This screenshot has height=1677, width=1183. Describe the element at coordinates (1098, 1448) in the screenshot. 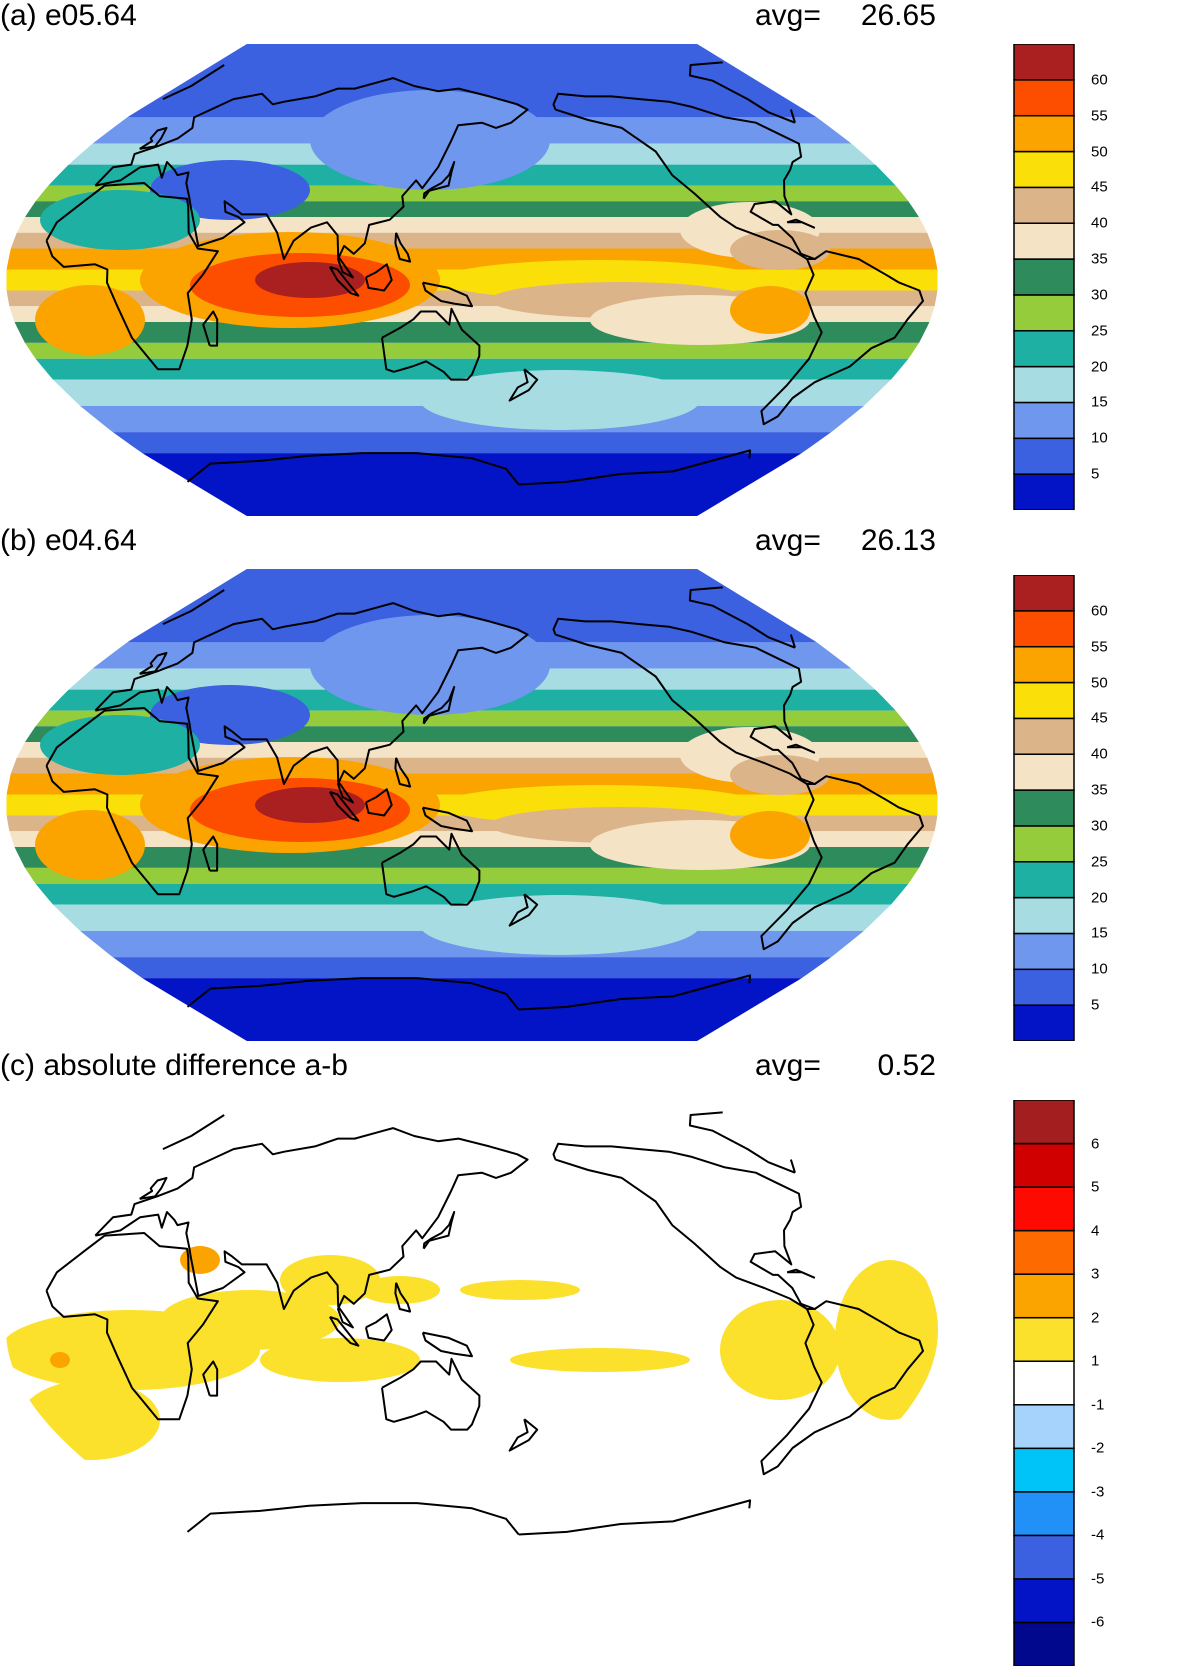

I see `colorbar-tick-label: -2` at that location.